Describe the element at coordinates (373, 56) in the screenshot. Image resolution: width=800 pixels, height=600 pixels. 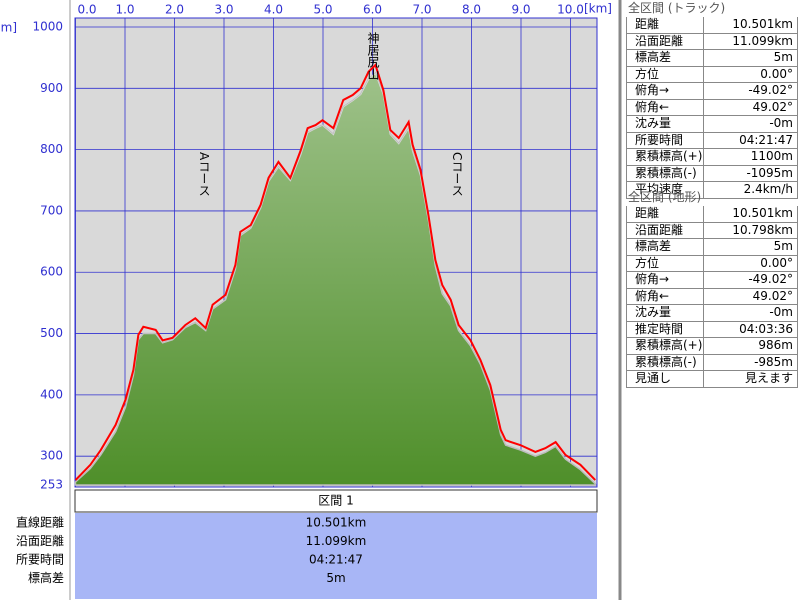
I see `annotation: 神居尻山` at that location.